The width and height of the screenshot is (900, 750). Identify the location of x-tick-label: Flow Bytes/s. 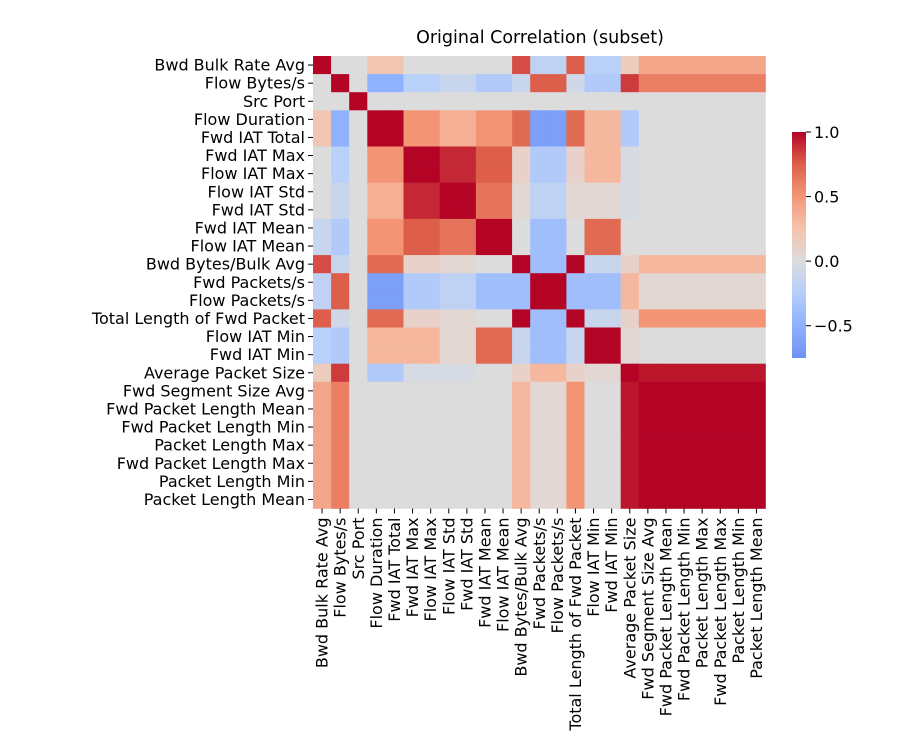
(340, 568).